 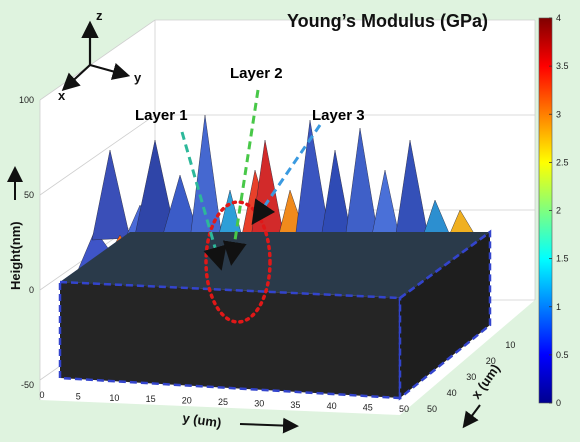 What do you see at coordinates (26, 100) in the screenshot?
I see `z-tick-label: 100` at bounding box center [26, 100].